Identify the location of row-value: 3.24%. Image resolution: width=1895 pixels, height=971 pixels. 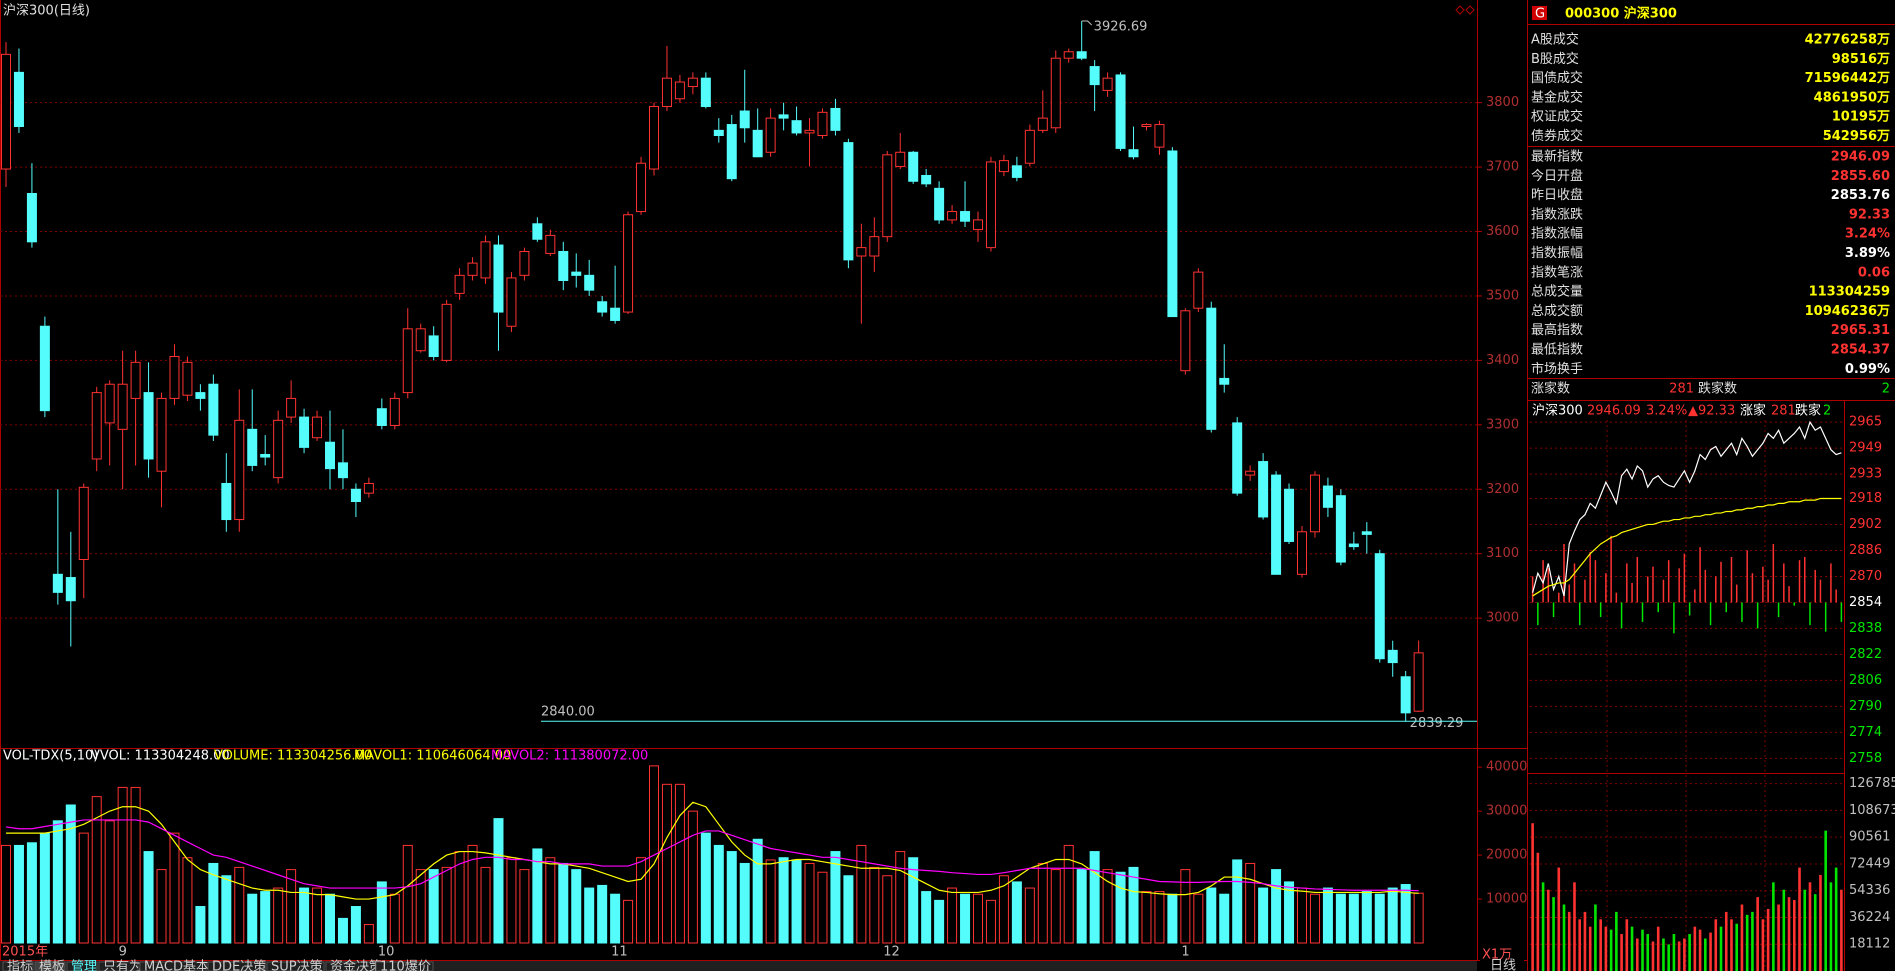
(1867, 234).